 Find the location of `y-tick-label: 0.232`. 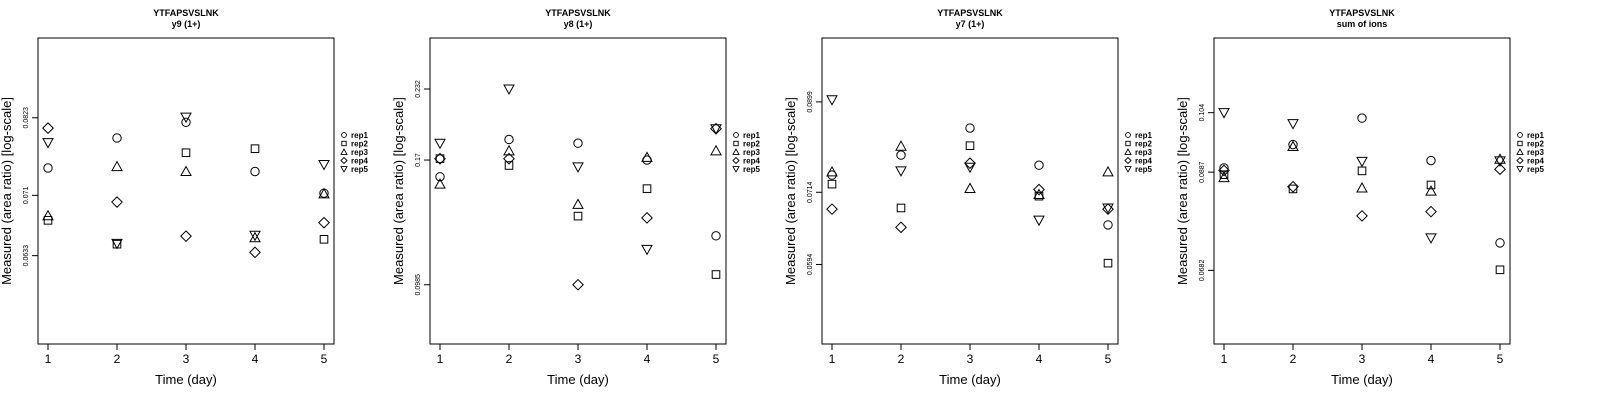

y-tick-label: 0.232 is located at coordinates (418, 89).